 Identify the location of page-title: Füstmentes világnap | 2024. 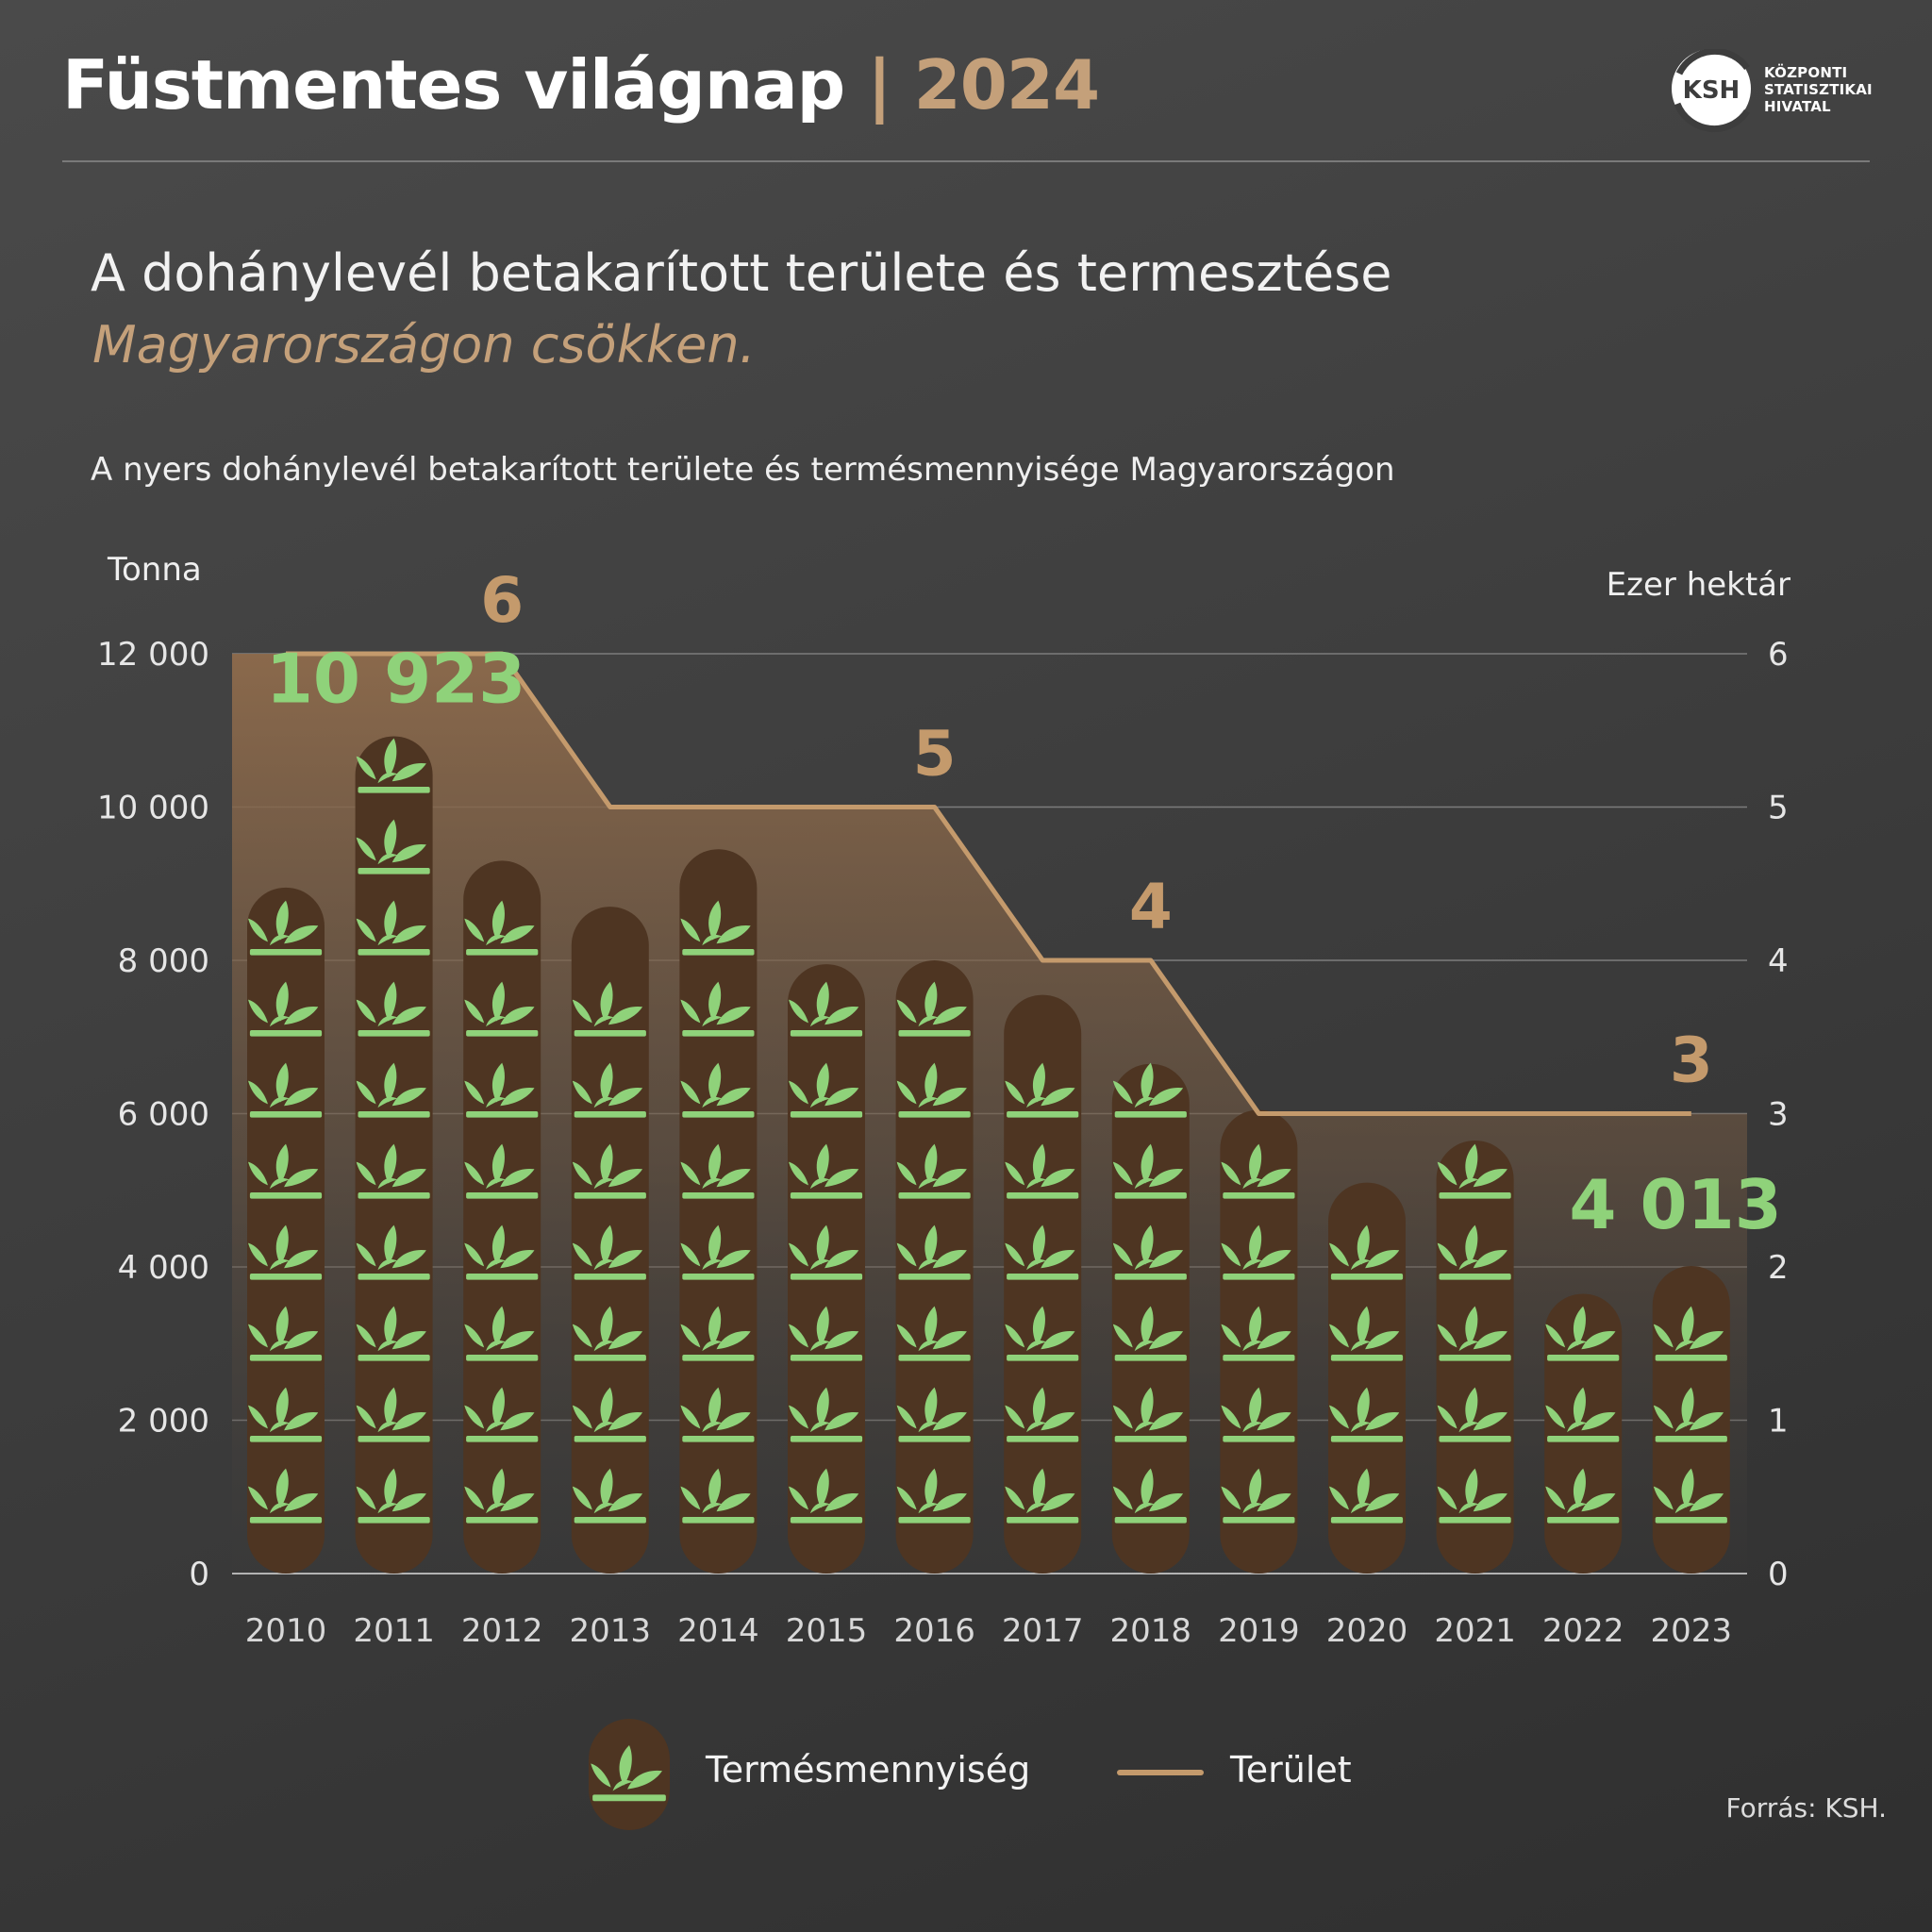
(581, 85).